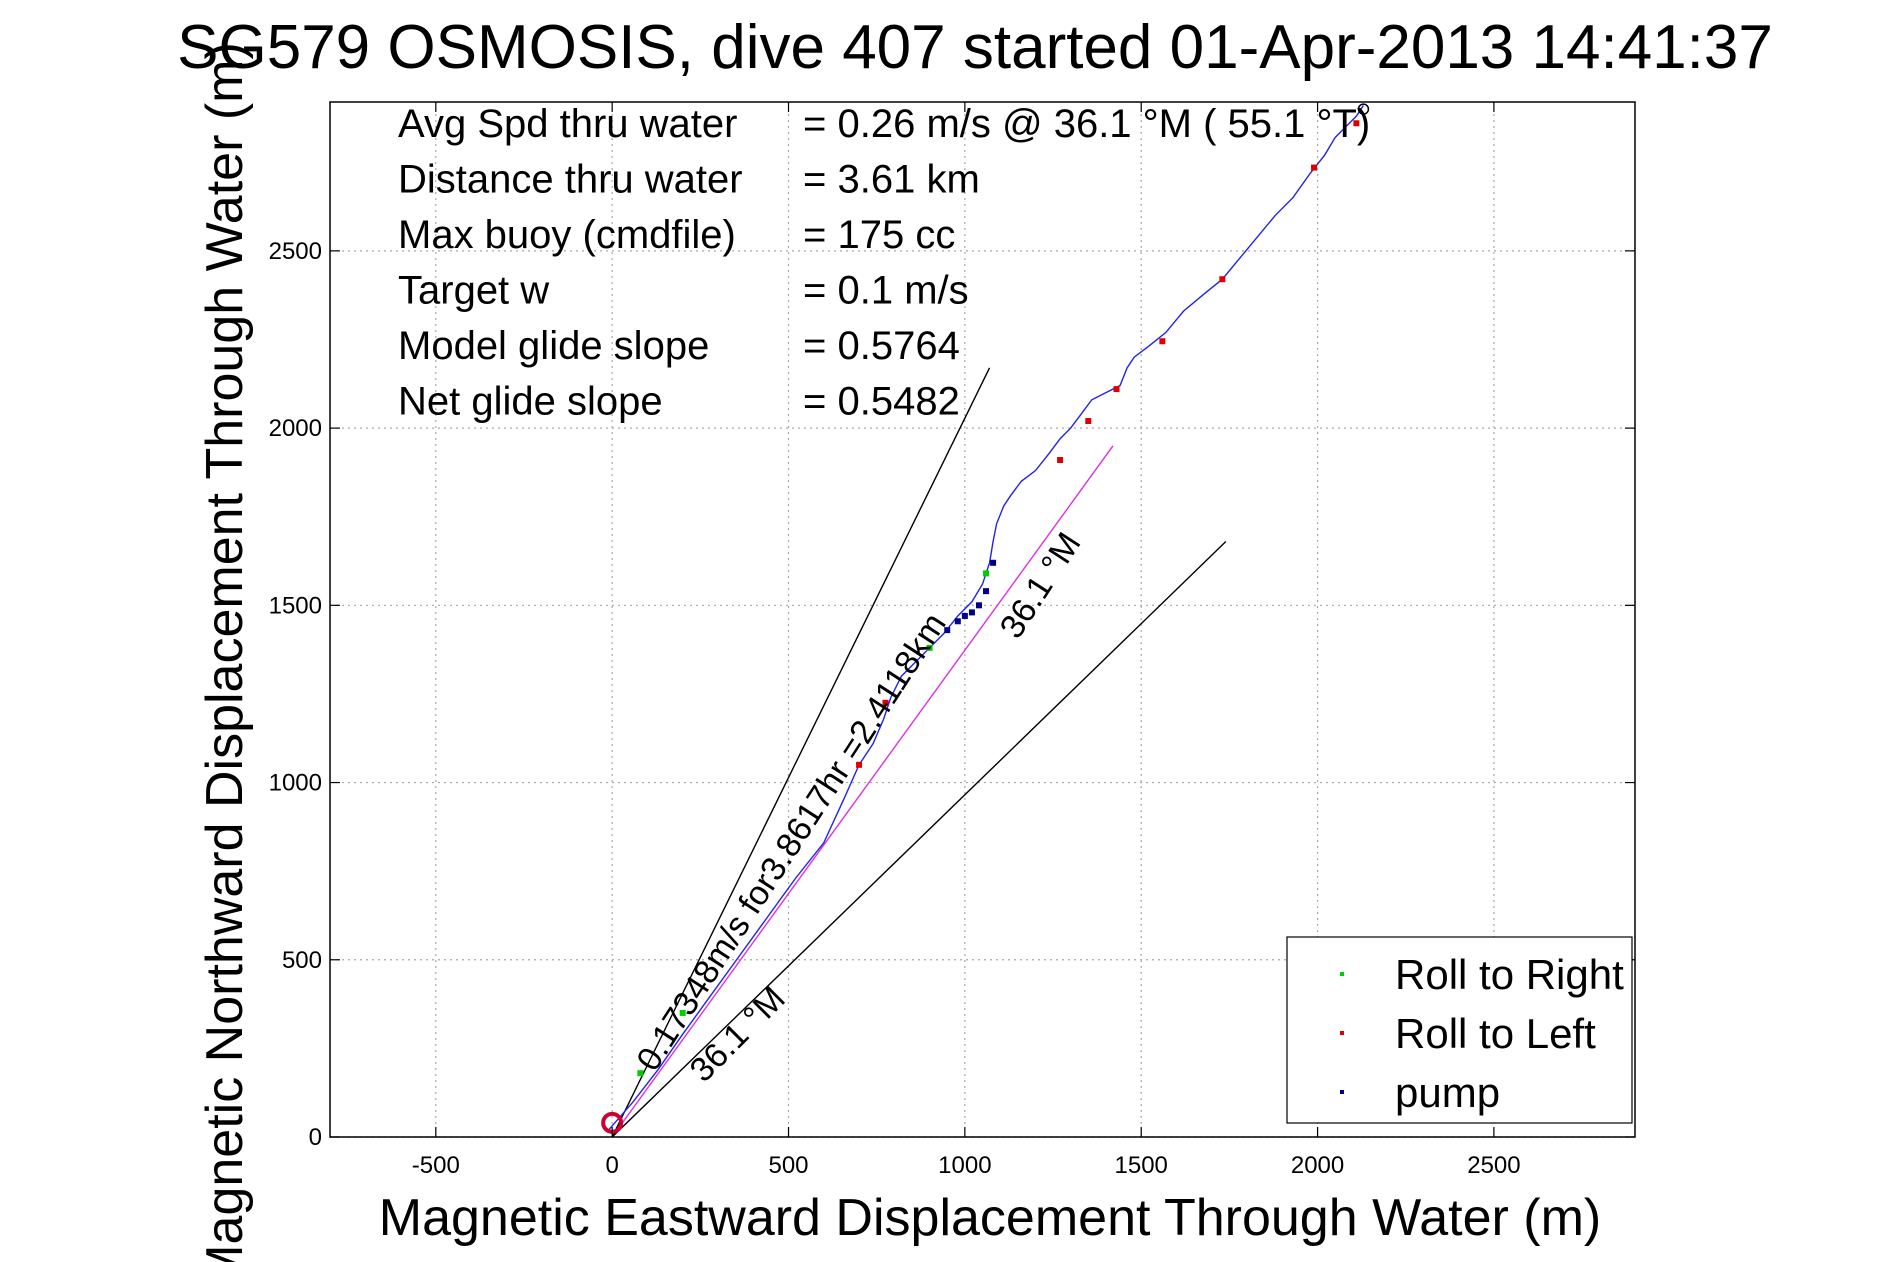  I want to click on x-tick-label: 1000, so click(964, 1165).